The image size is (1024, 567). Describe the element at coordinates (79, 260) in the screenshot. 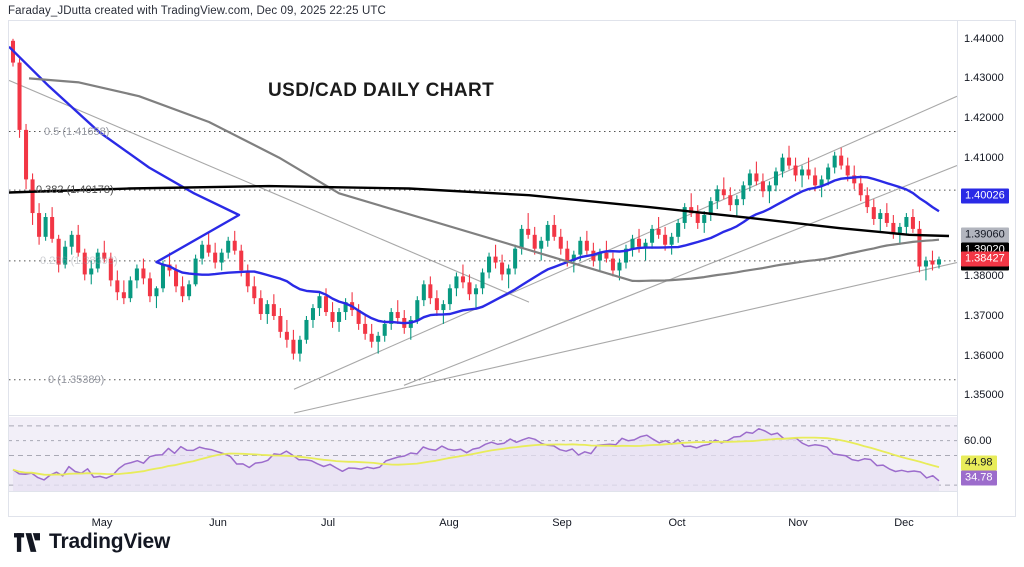

I see `fib-0-236-label: 0.236 (1.38393)` at that location.